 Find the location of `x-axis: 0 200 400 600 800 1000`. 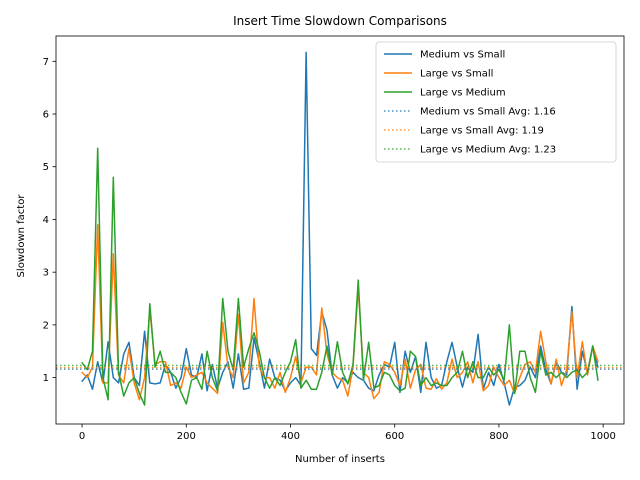

x-axis: 0 200 400 600 800 1000 is located at coordinates (347, 433).